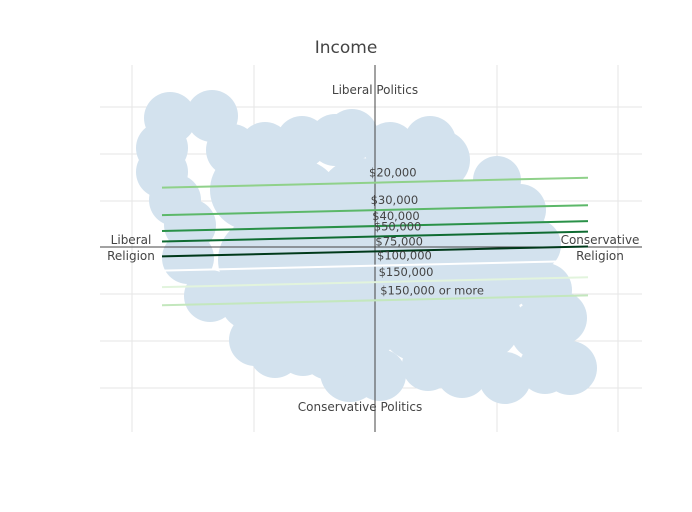 This screenshot has width=692, height=512. What do you see at coordinates (399, 241) in the screenshot?
I see `series-label: $75,000` at bounding box center [399, 241].